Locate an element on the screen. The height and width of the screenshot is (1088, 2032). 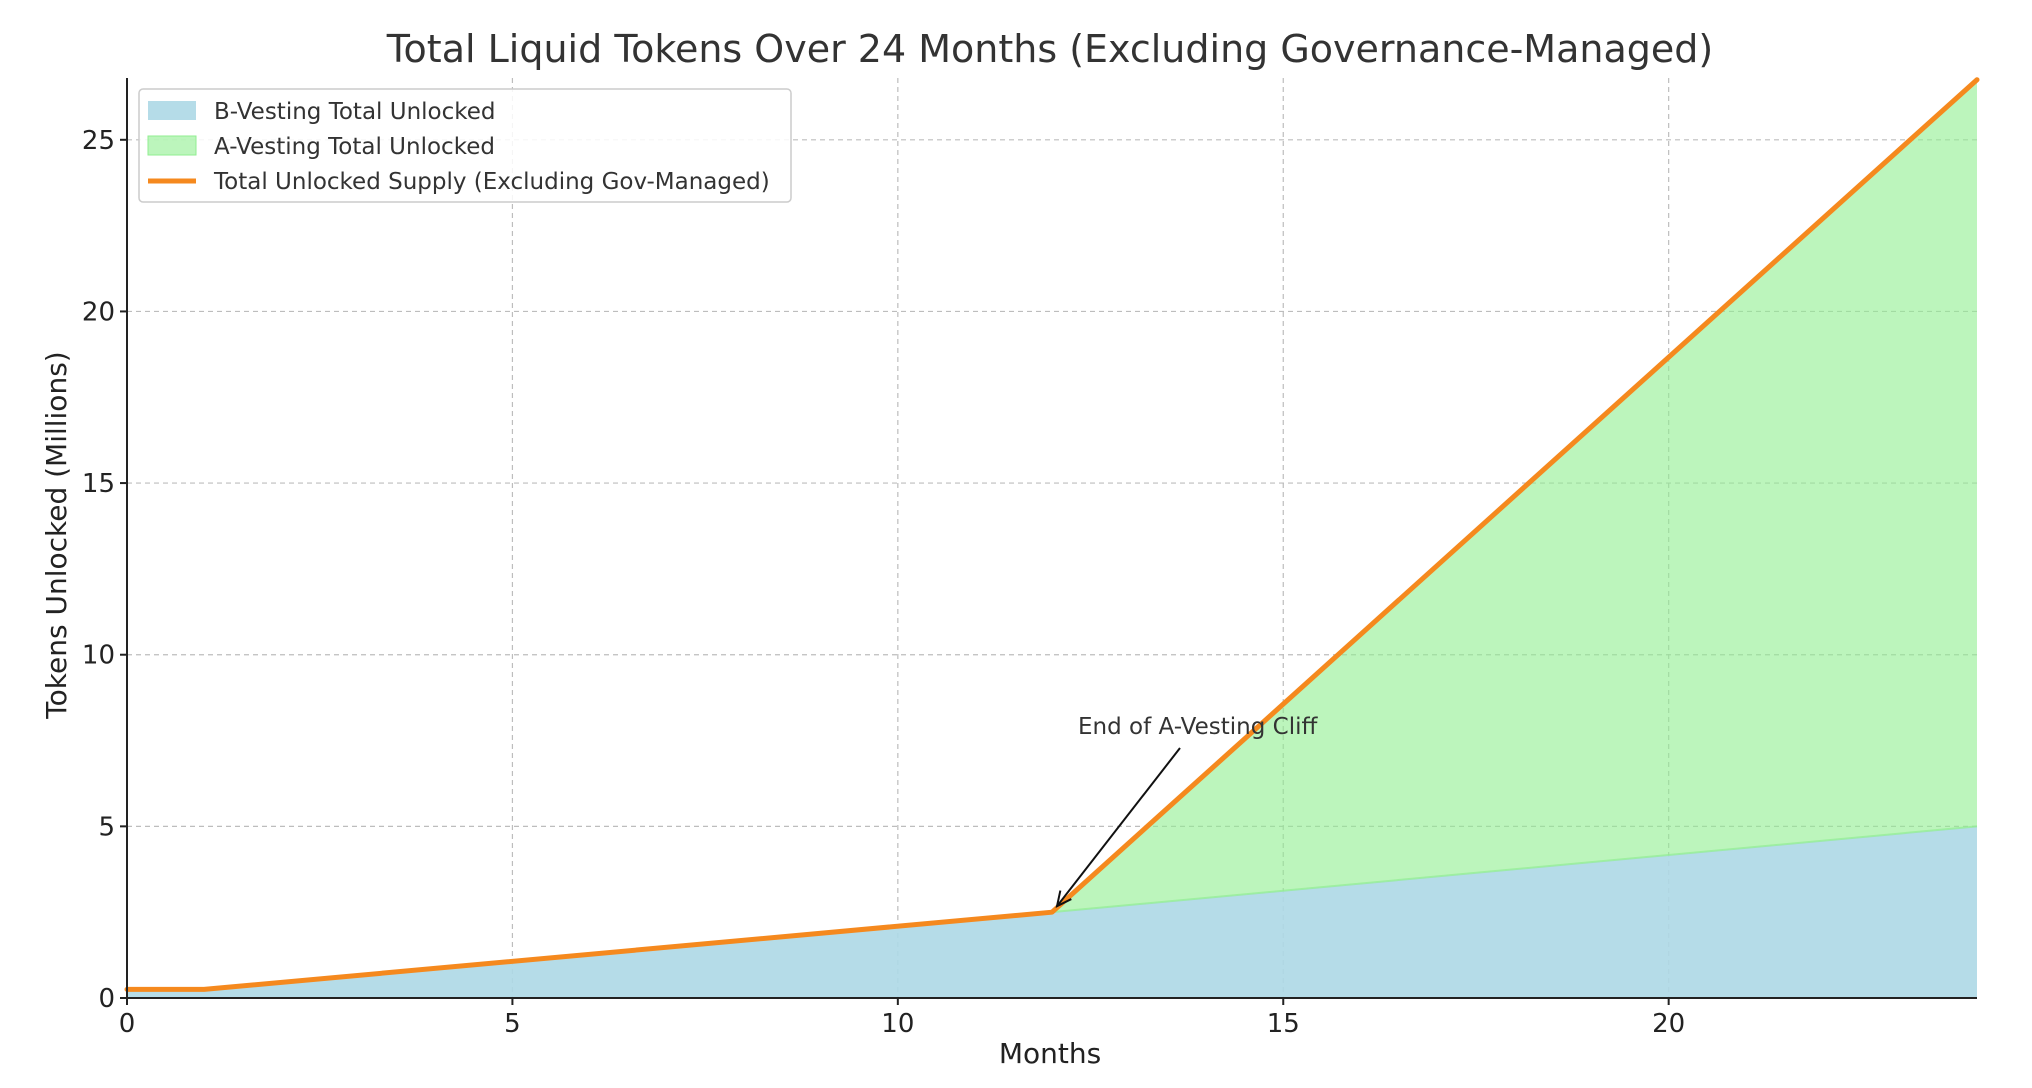
x-tick-label: 15 is located at coordinates (1283, 1024).